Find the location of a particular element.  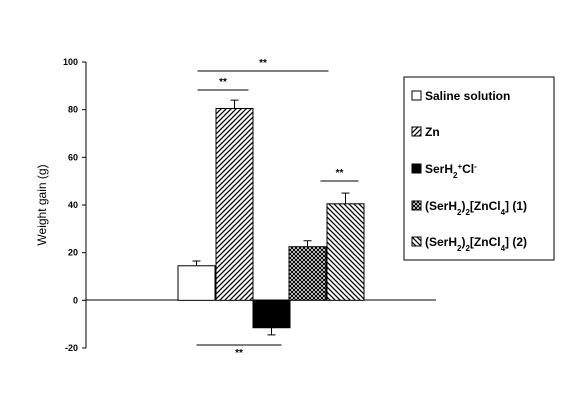

legend-label-part: Cl is located at coordinates (468, 169).